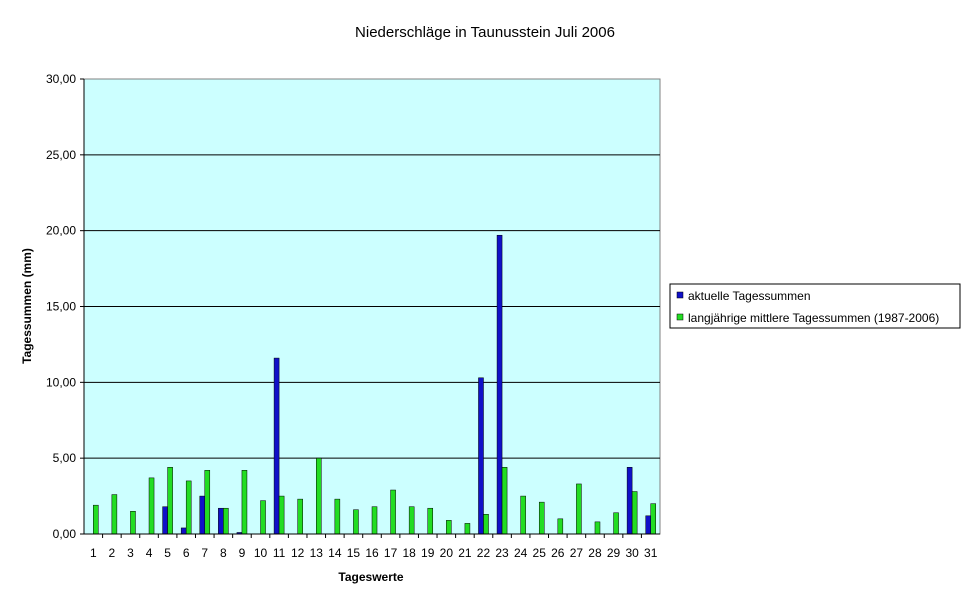 The height and width of the screenshot is (604, 970). Describe the element at coordinates (680, 295) in the screenshot. I see `legend-swatch-actual` at that location.